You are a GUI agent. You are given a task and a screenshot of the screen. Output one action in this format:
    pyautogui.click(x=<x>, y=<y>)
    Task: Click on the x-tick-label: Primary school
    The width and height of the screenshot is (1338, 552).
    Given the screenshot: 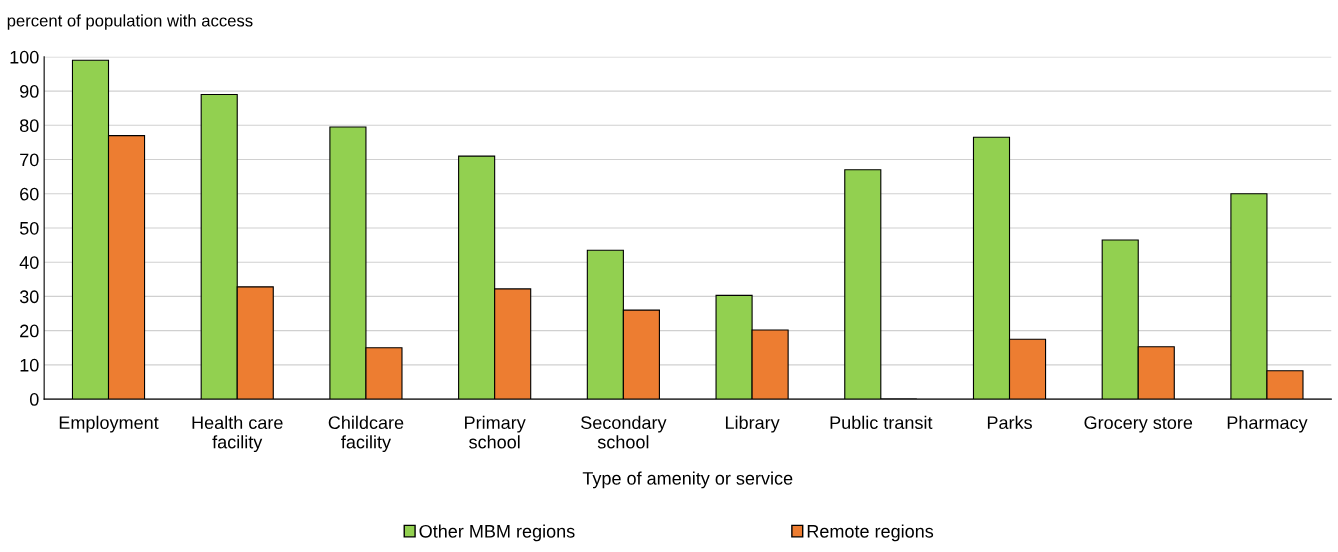 What is the action you would take?
    pyautogui.click(x=495, y=432)
    